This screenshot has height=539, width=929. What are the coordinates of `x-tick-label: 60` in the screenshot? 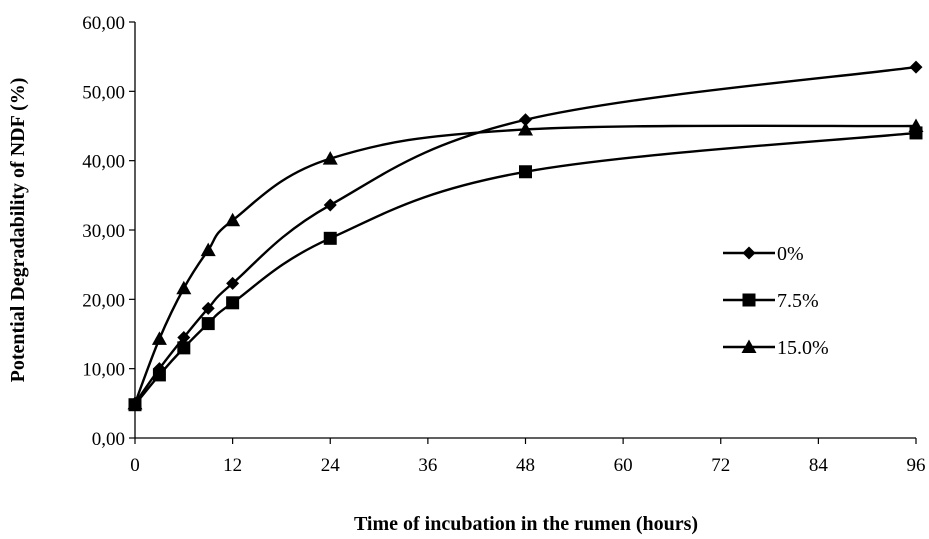 It's located at (623, 465).